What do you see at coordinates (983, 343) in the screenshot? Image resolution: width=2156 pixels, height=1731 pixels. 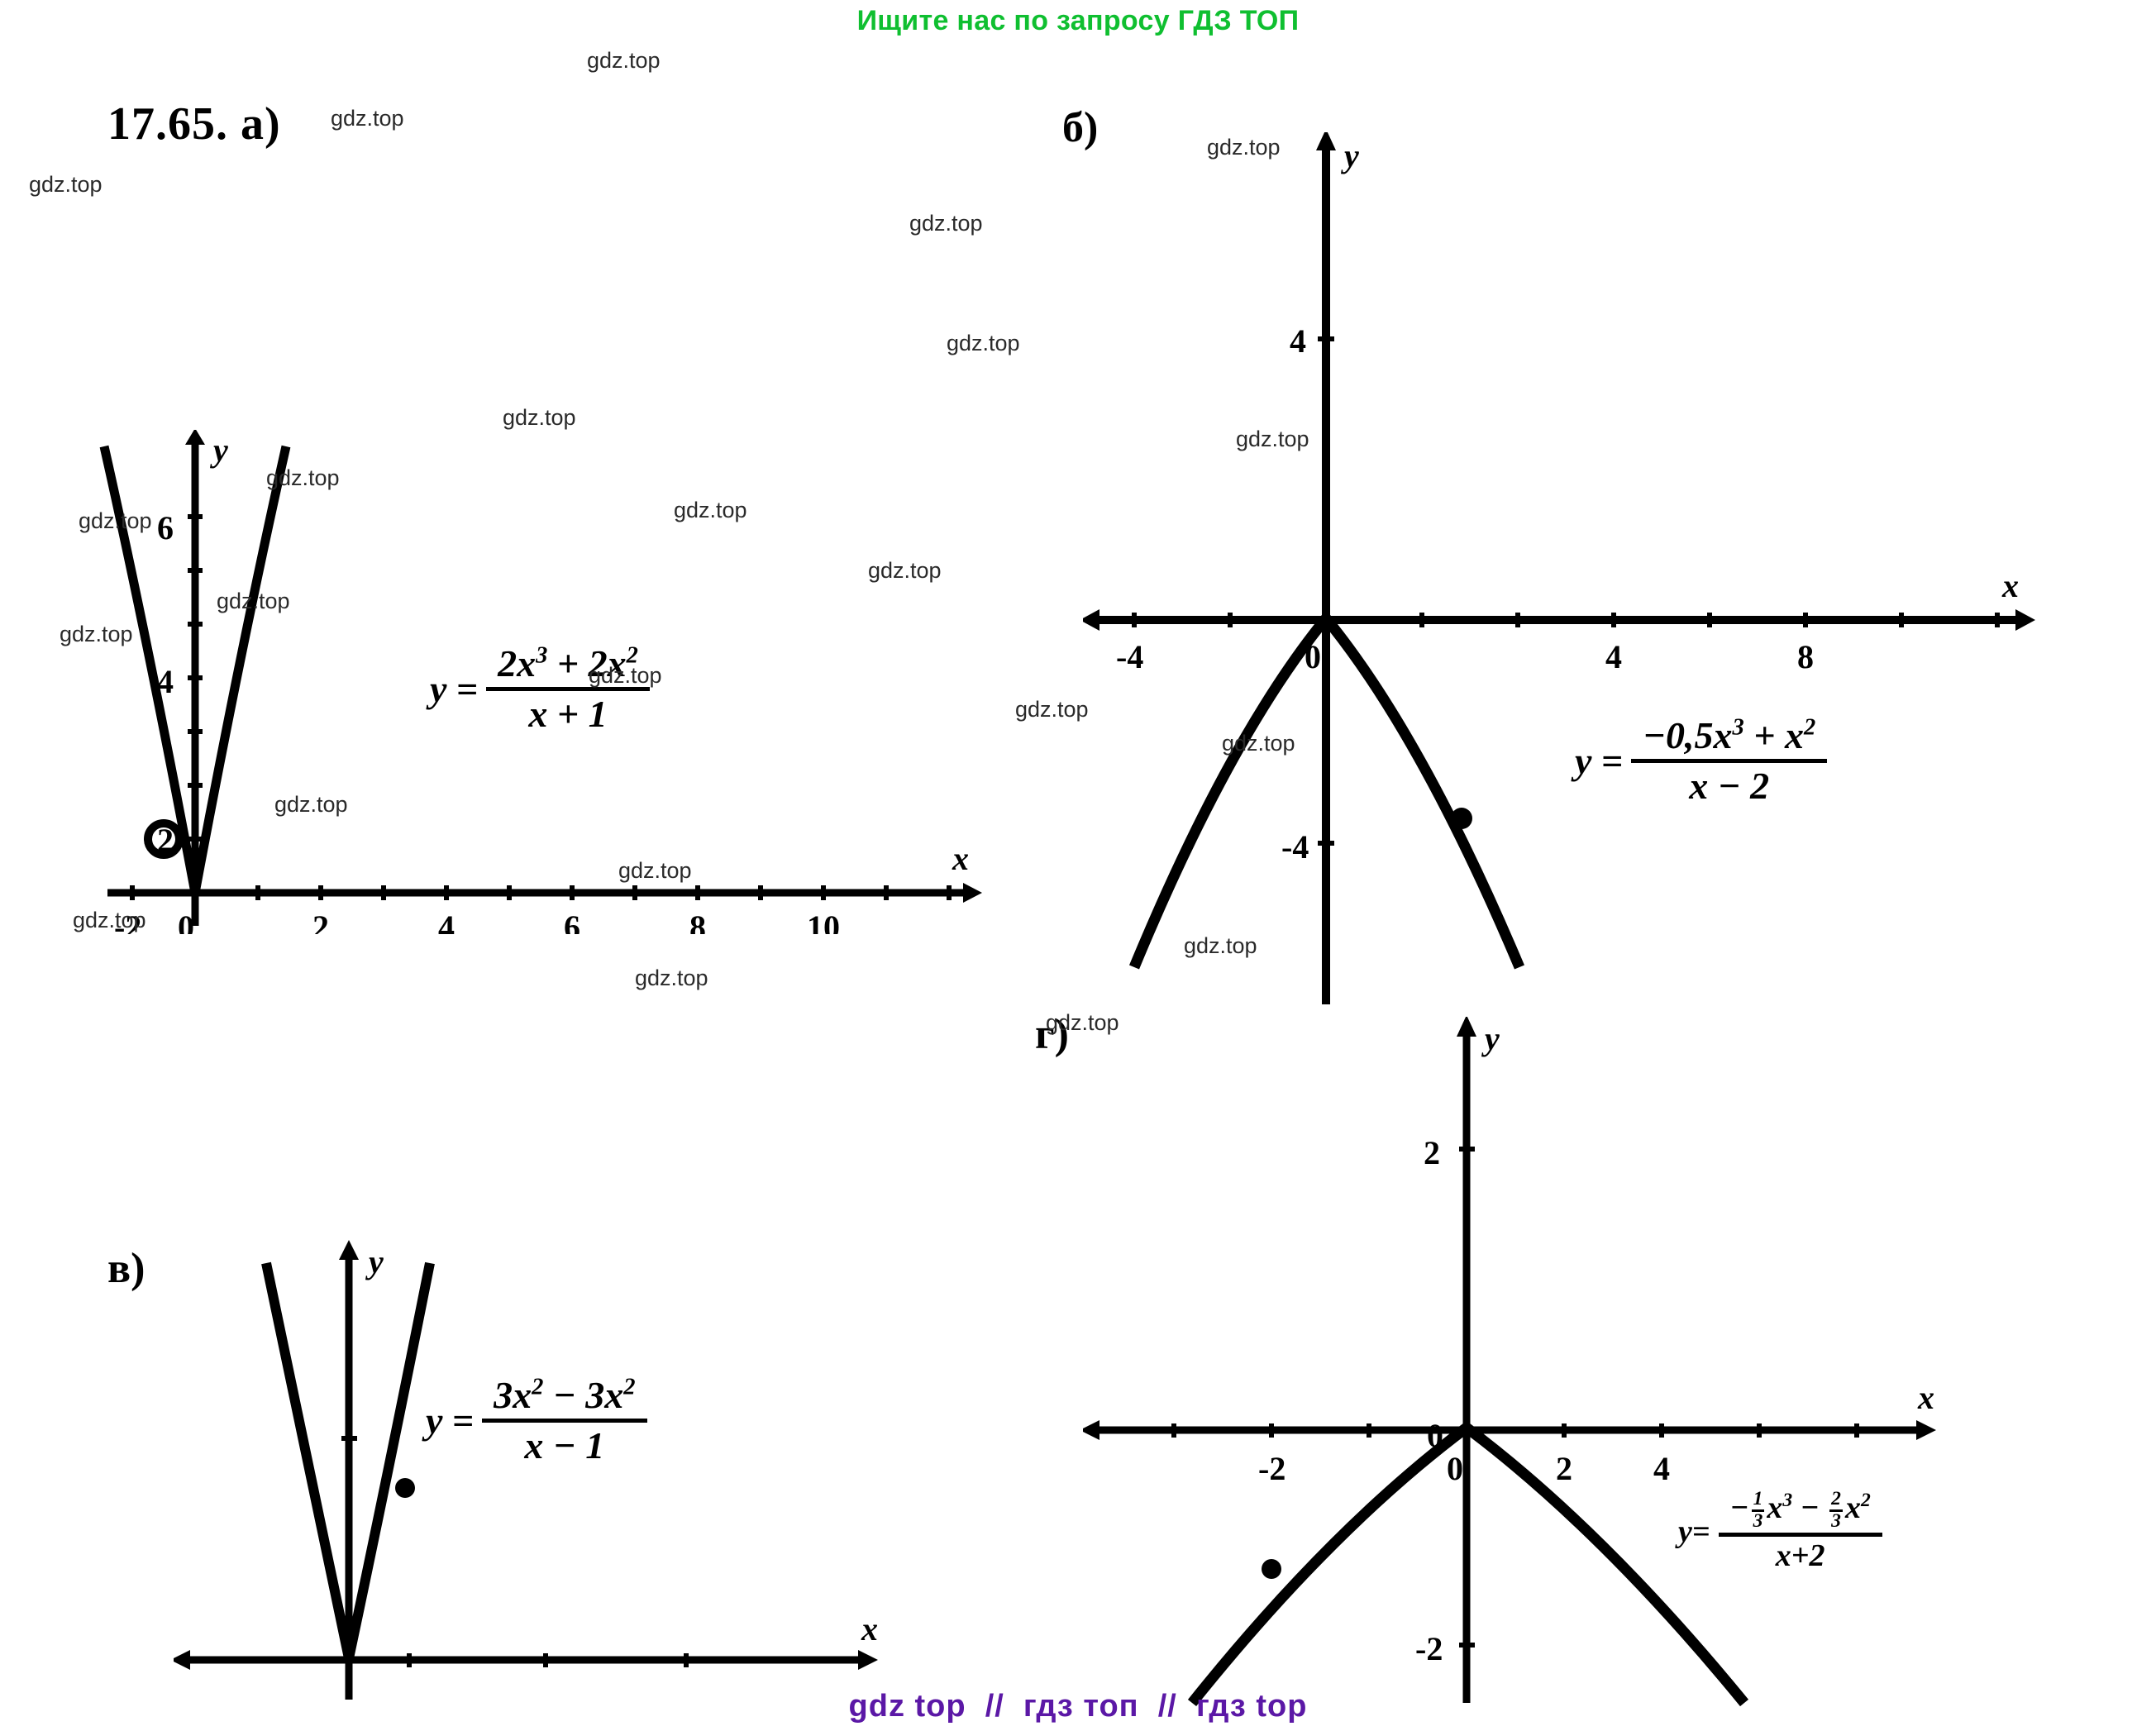 I see `watermark-5: gdz.top` at bounding box center [983, 343].